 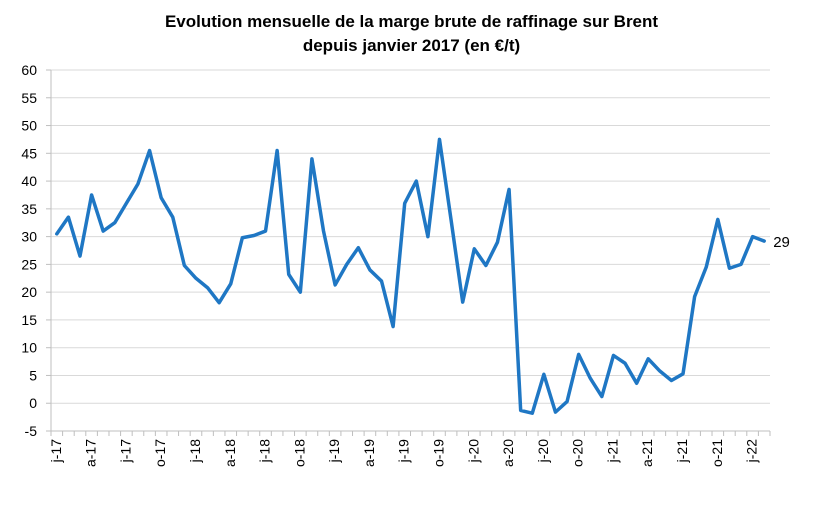 I want to click on x-tick-label: a-17, so click(x=91, y=453).